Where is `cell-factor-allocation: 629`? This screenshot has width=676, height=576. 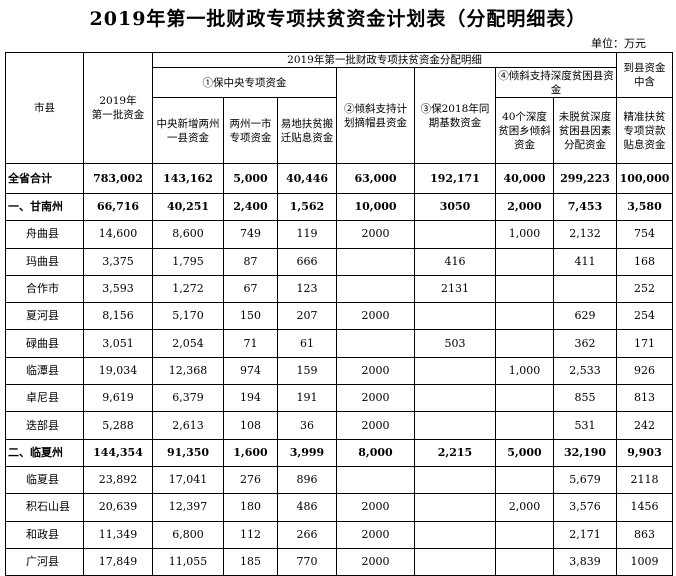 cell-factor-allocation: 629 is located at coordinates (585, 316).